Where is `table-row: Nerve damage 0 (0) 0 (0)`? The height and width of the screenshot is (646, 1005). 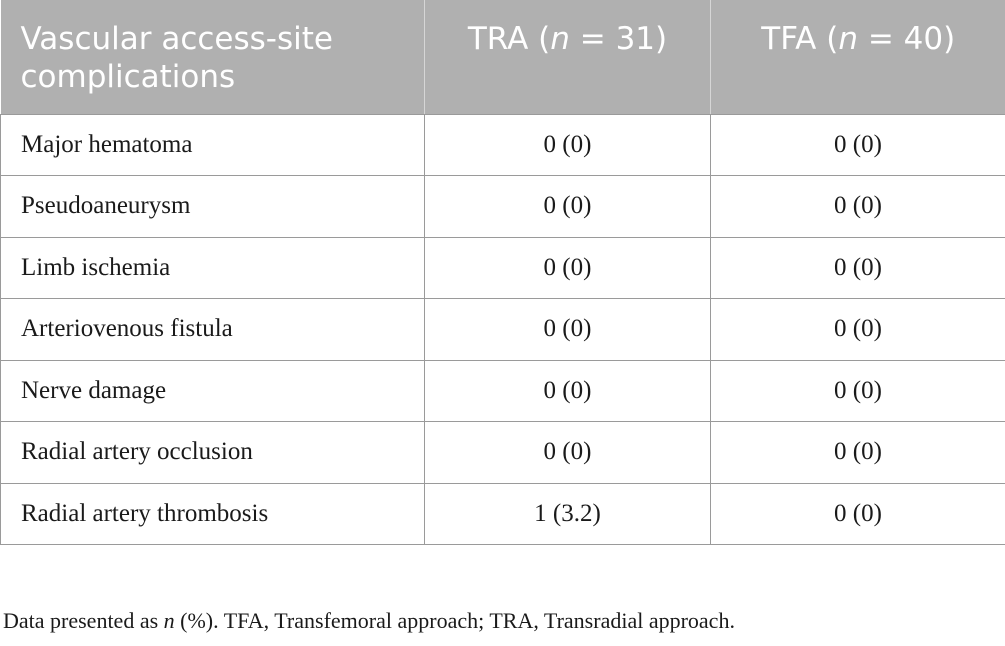
table-row: Nerve damage 0 (0) 0 (0) is located at coordinates (502, 390).